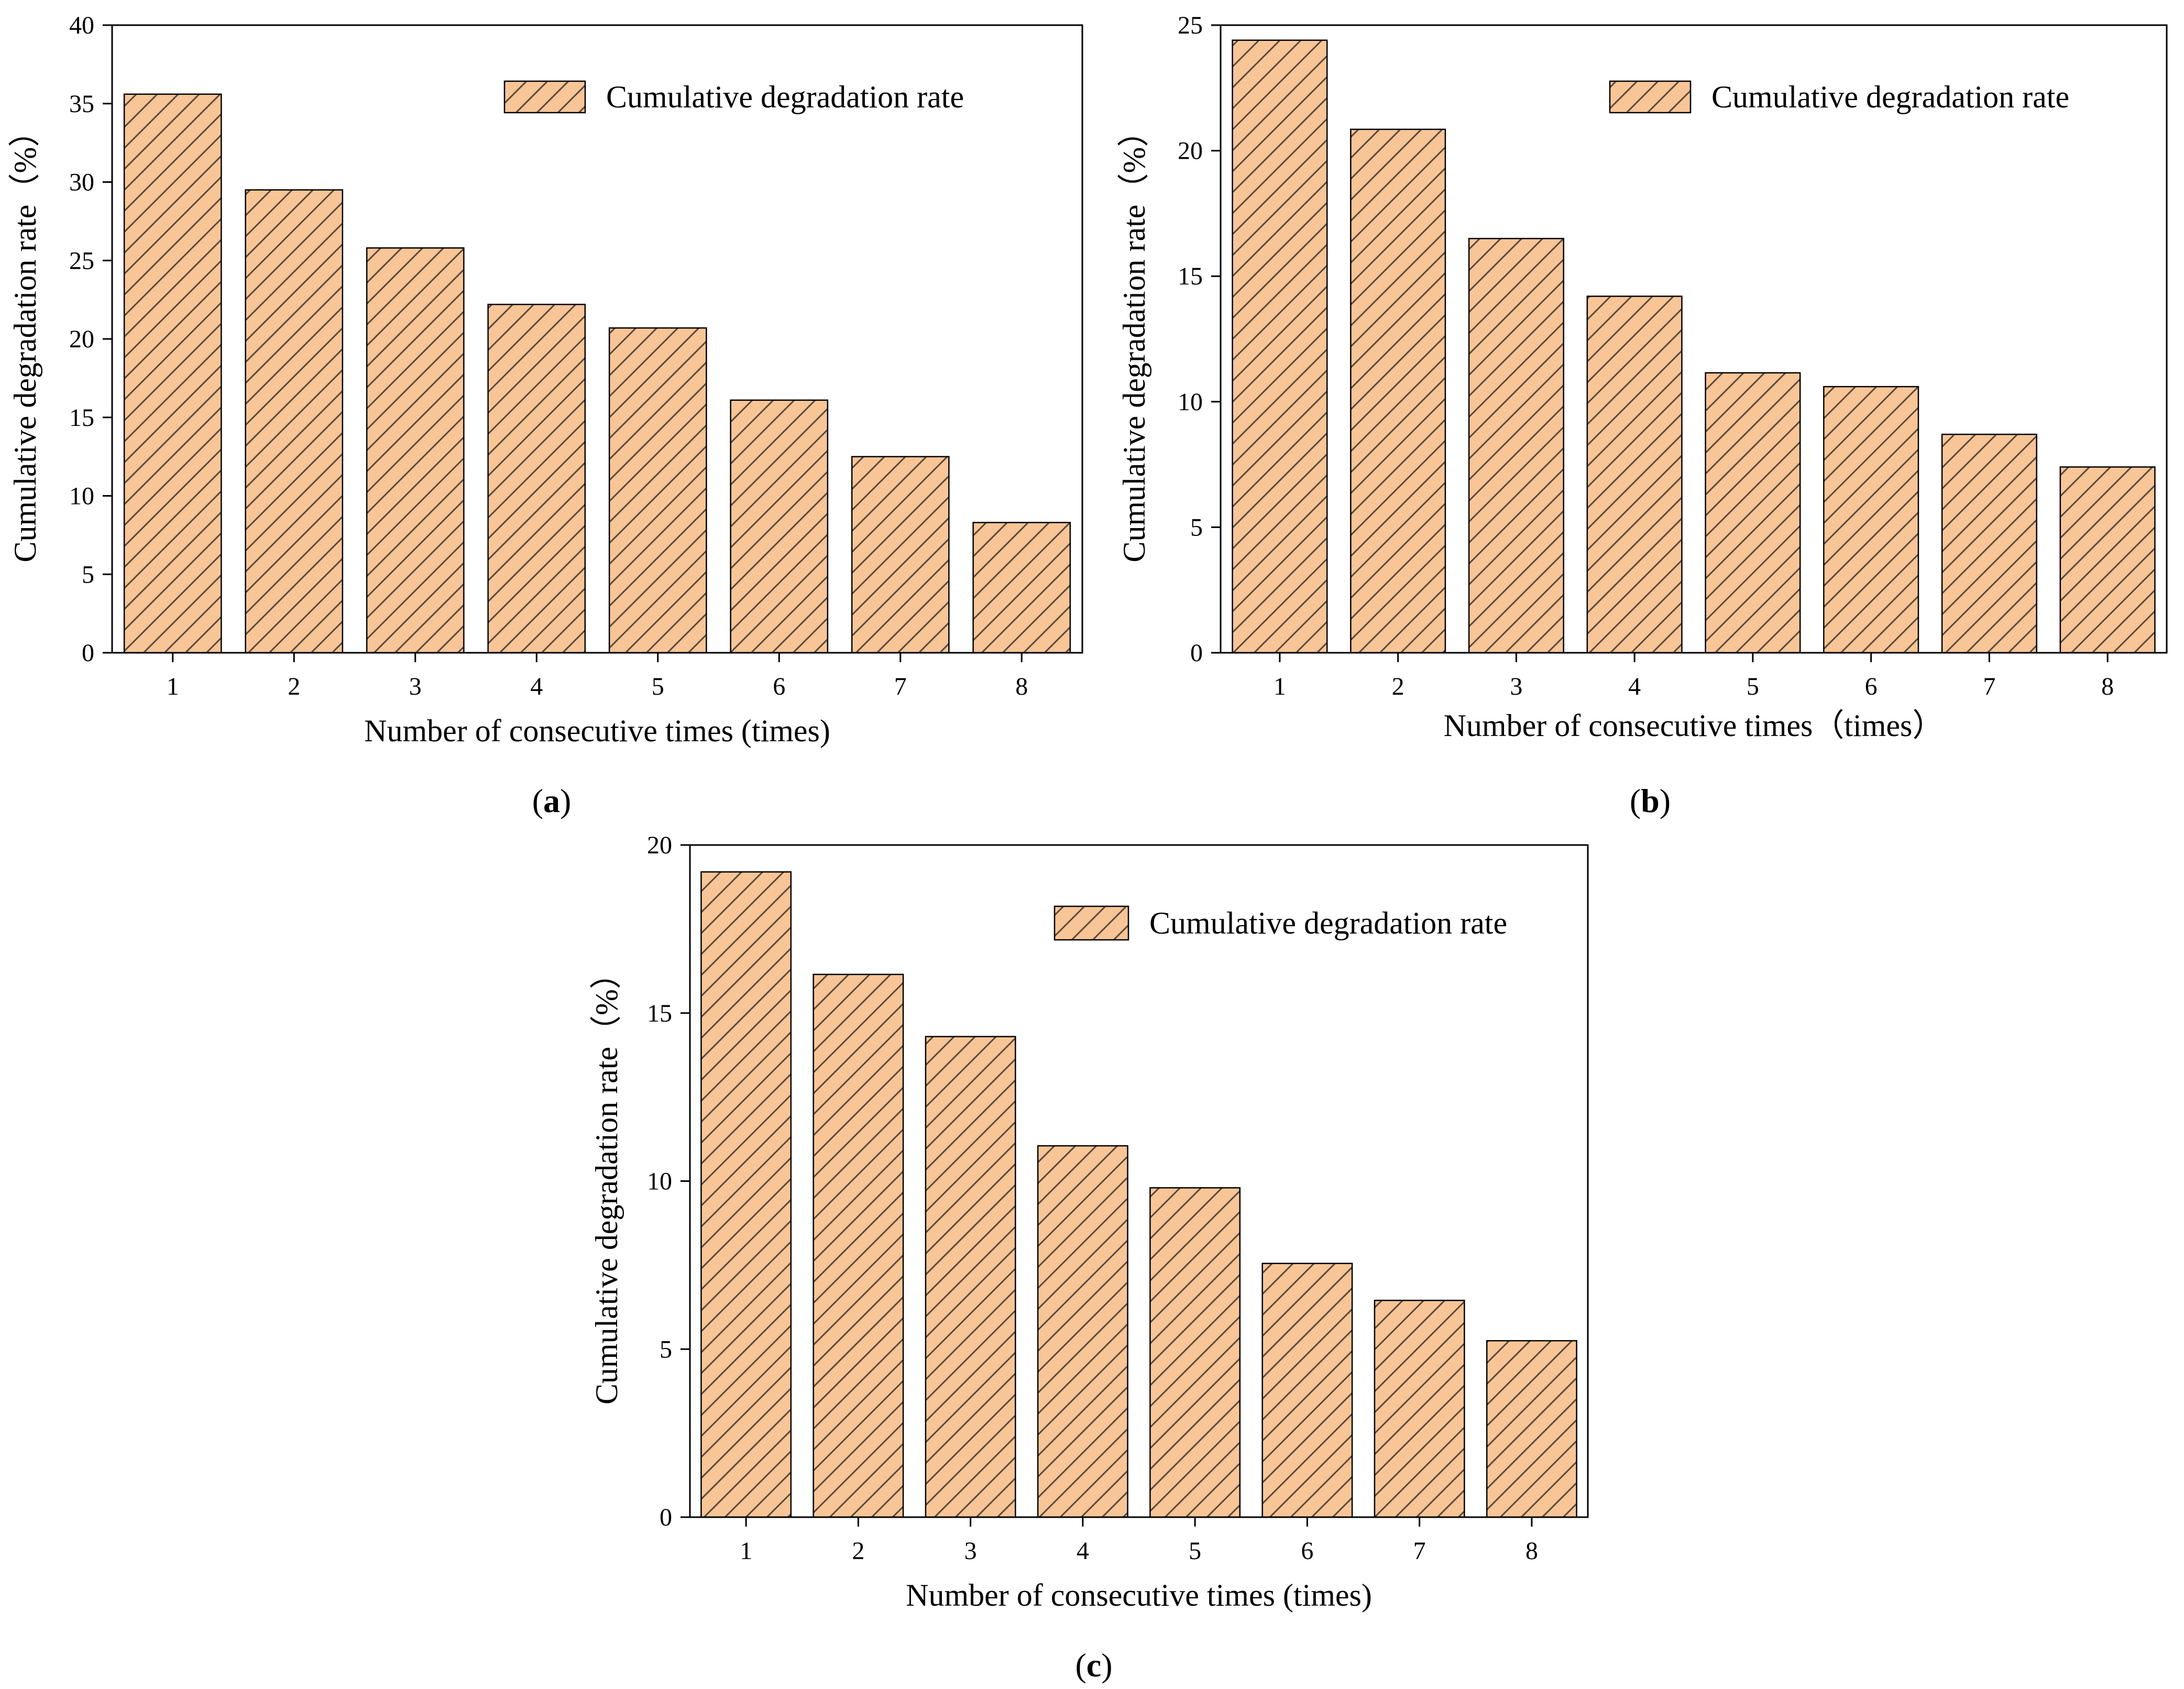 This screenshot has width=2184, height=1689. Describe the element at coordinates (552, 800) in the screenshot. I see `panel-label-a: (a)` at that location.